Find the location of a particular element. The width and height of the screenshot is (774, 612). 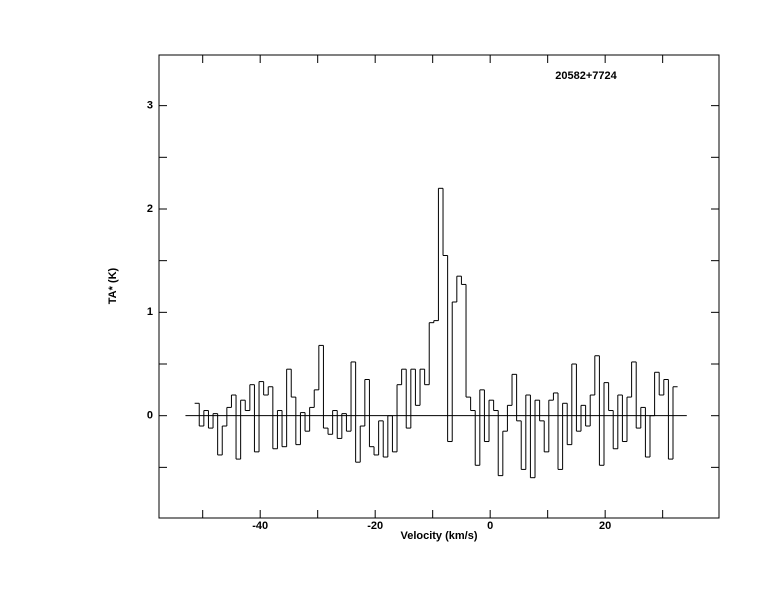

y-tick-label: 1 is located at coordinates (150, 312).